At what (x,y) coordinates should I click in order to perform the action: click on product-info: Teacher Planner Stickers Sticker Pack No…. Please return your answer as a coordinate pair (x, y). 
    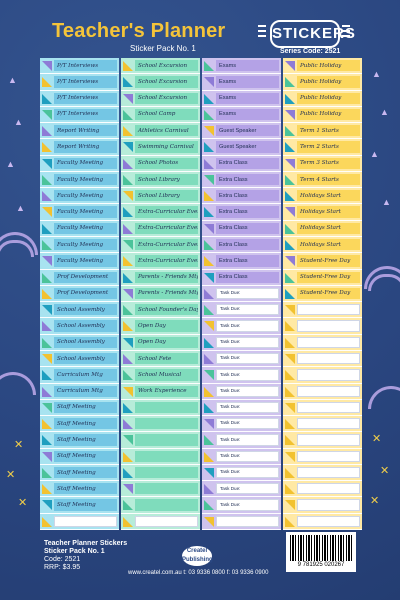
    Looking at the image, I should click on (85, 556).